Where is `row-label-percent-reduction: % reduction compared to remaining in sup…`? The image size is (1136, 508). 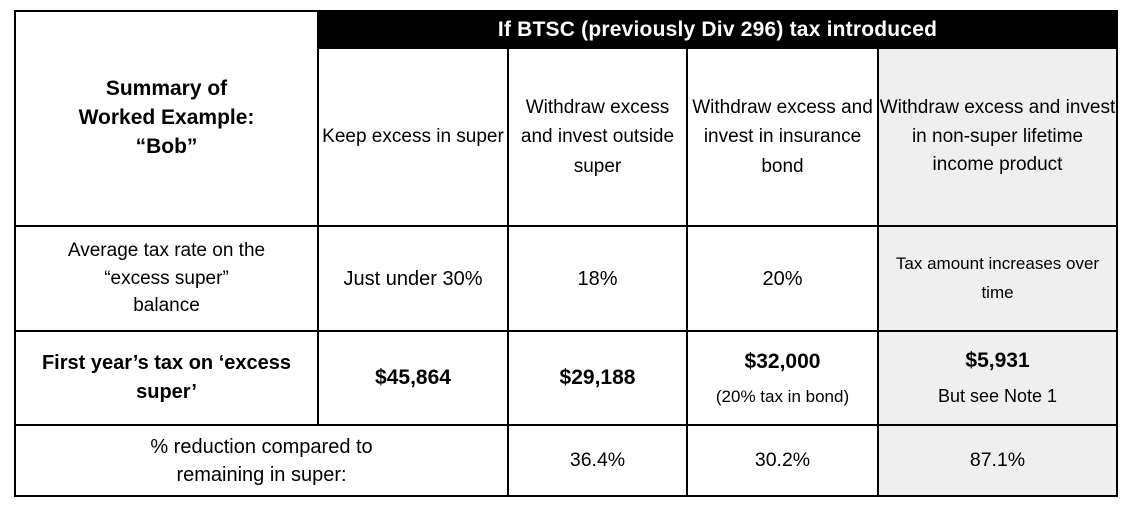 row-label-percent-reduction: % reduction compared to remaining in sup… is located at coordinates (261, 460).